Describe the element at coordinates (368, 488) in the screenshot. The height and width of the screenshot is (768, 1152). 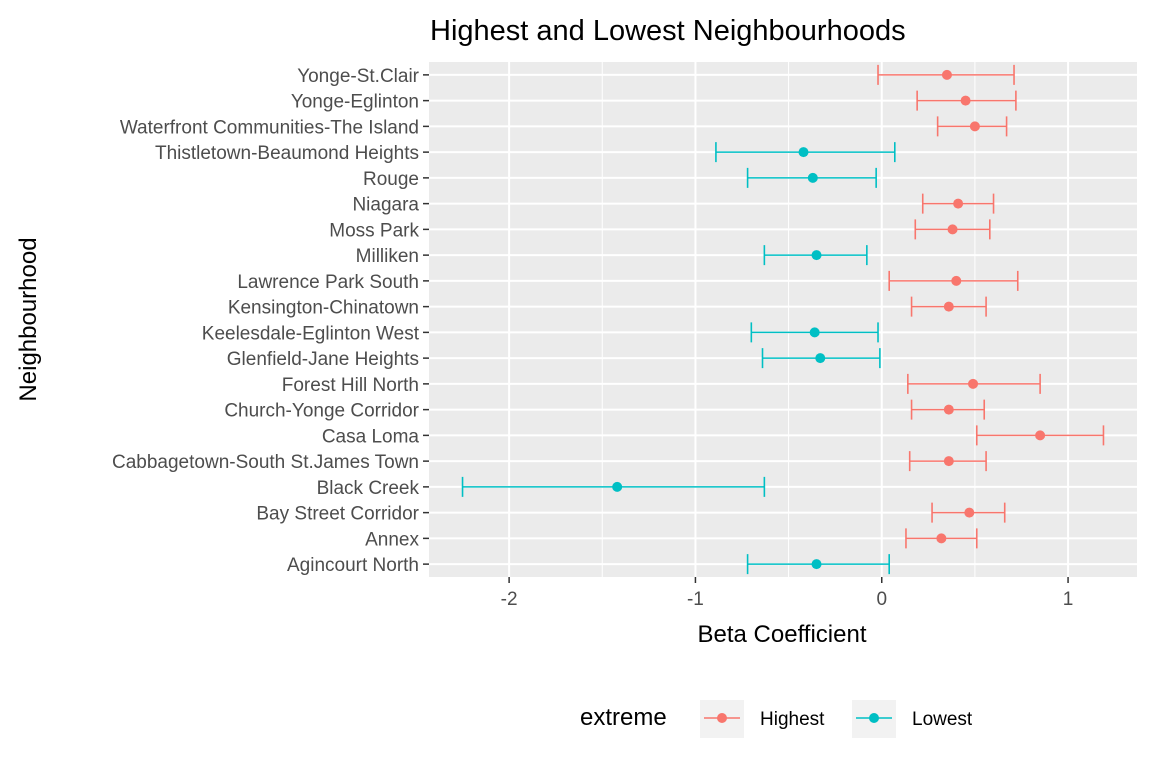
I see `y-tick-label: Black Creek` at that location.